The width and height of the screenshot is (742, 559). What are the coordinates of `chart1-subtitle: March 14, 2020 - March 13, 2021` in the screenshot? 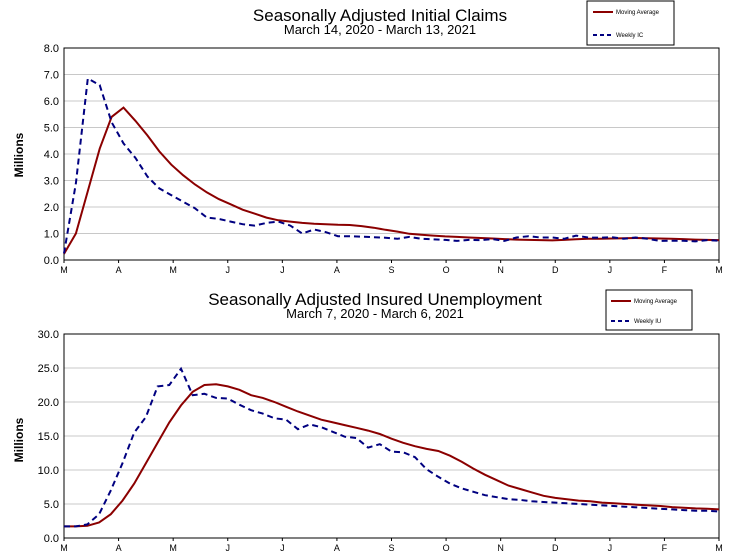 It's located at (380, 29).